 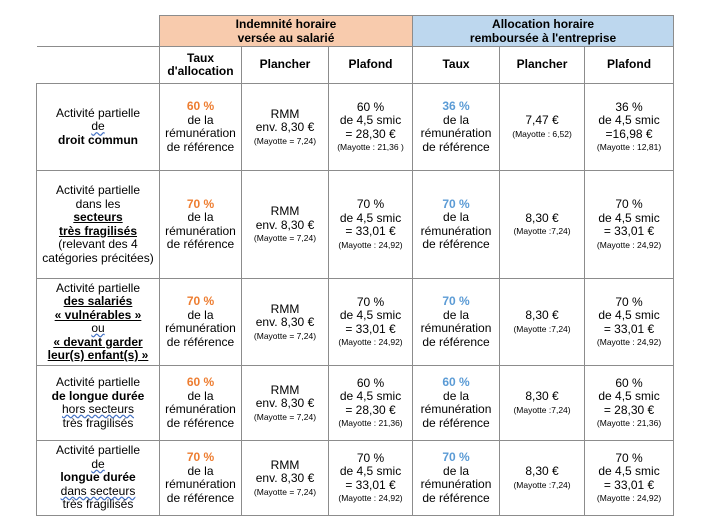 I want to click on alloc-pct: 60 %, so click(x=456, y=382).